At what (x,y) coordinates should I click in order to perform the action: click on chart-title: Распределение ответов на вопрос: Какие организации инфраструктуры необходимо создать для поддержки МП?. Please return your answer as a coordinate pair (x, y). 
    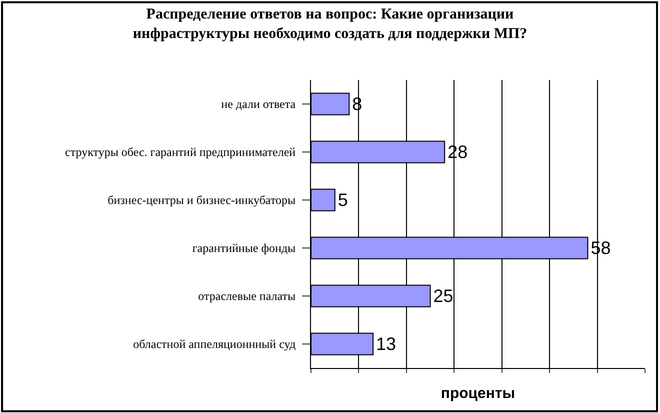
    Looking at the image, I should click on (330, 24).